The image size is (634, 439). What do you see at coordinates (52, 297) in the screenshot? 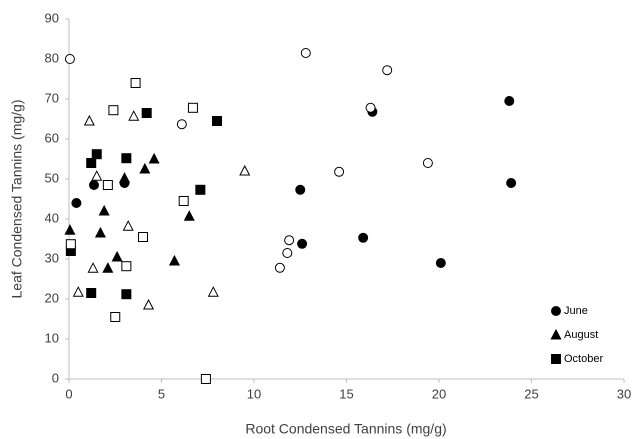
I see `y-tick-label: 20` at bounding box center [52, 297].